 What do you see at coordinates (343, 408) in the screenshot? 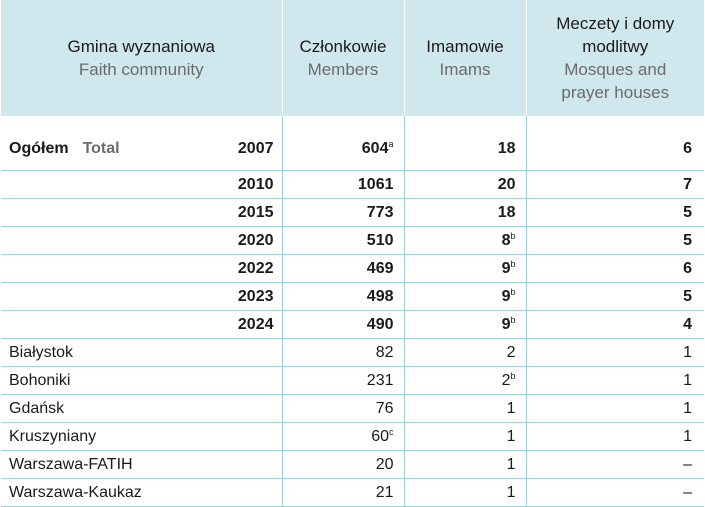
I see `members-cell: 76` at bounding box center [343, 408].